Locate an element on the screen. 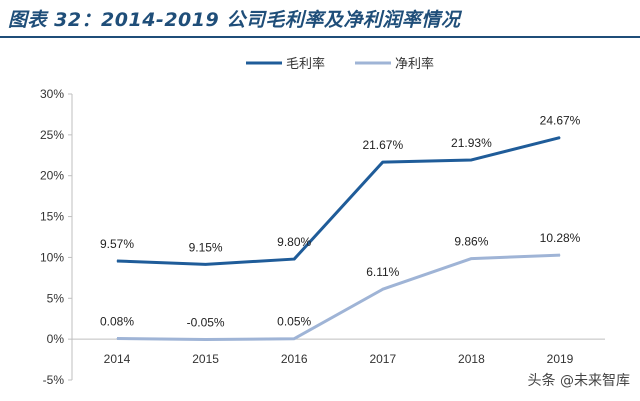 The image size is (640, 401). data-label: 24.67% is located at coordinates (560, 121).